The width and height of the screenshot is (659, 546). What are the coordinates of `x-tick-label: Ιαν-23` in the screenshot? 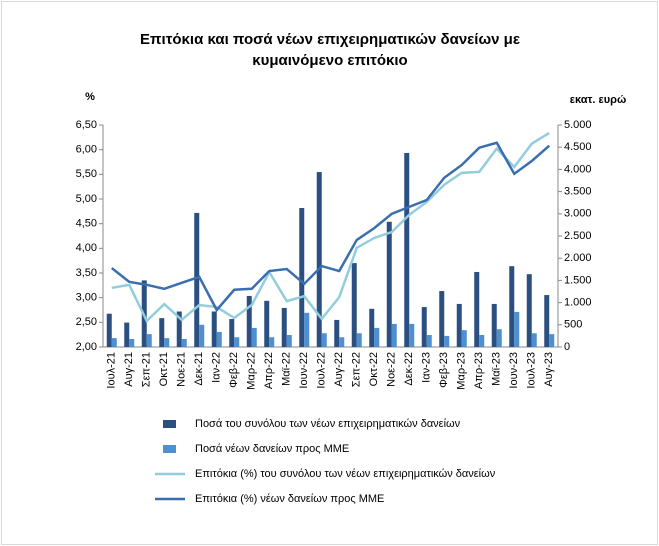 It's located at (427, 367).